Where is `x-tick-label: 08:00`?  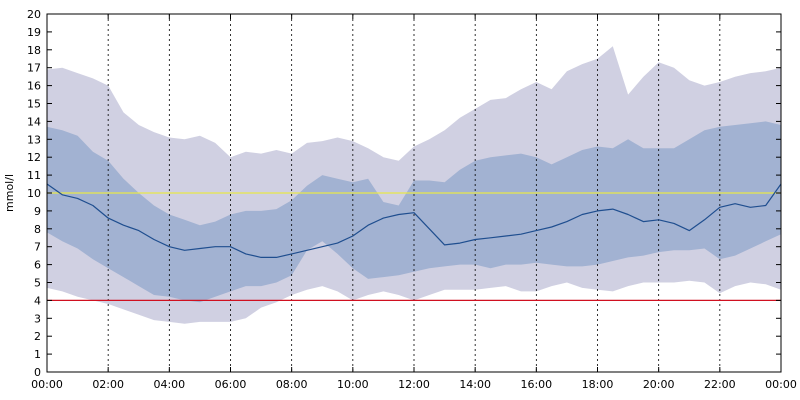 x-tick-label: 08:00 is located at coordinates (292, 384).